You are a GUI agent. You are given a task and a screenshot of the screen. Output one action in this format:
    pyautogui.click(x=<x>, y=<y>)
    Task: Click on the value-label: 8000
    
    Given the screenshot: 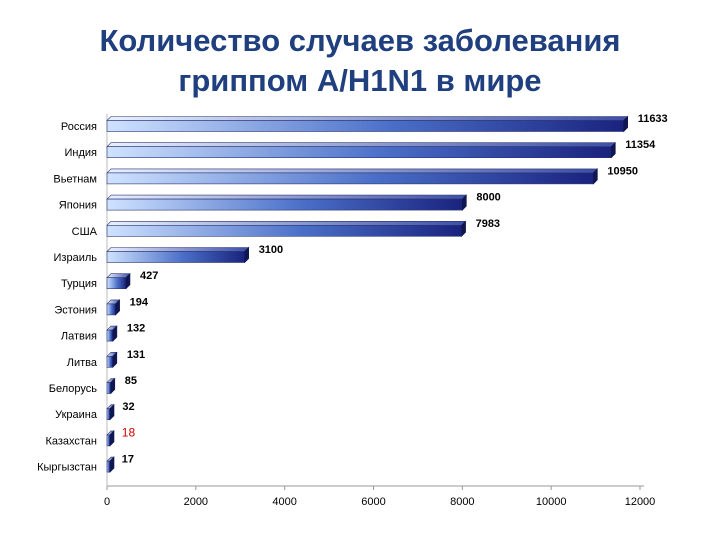 What is the action you would take?
    pyautogui.click(x=488, y=198)
    